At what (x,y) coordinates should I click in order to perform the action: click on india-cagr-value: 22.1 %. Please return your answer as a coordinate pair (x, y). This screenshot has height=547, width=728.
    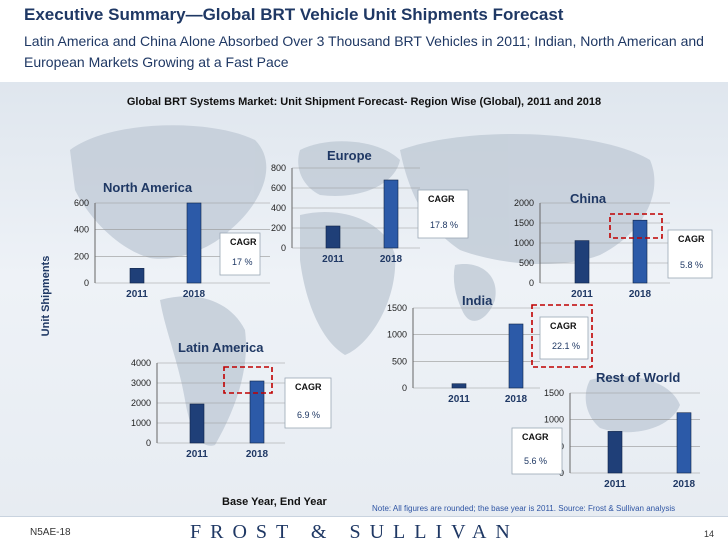
    Looking at the image, I should click on (566, 346).